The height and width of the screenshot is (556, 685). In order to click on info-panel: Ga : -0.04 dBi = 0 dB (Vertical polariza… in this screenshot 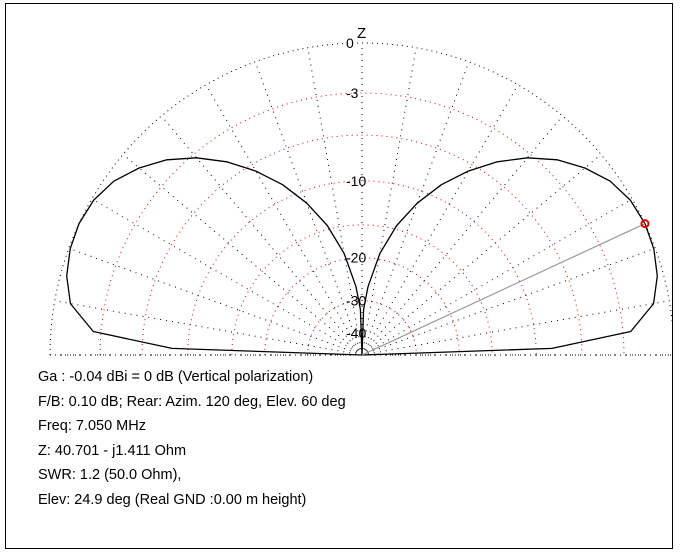, I will do `click(192, 438)`.